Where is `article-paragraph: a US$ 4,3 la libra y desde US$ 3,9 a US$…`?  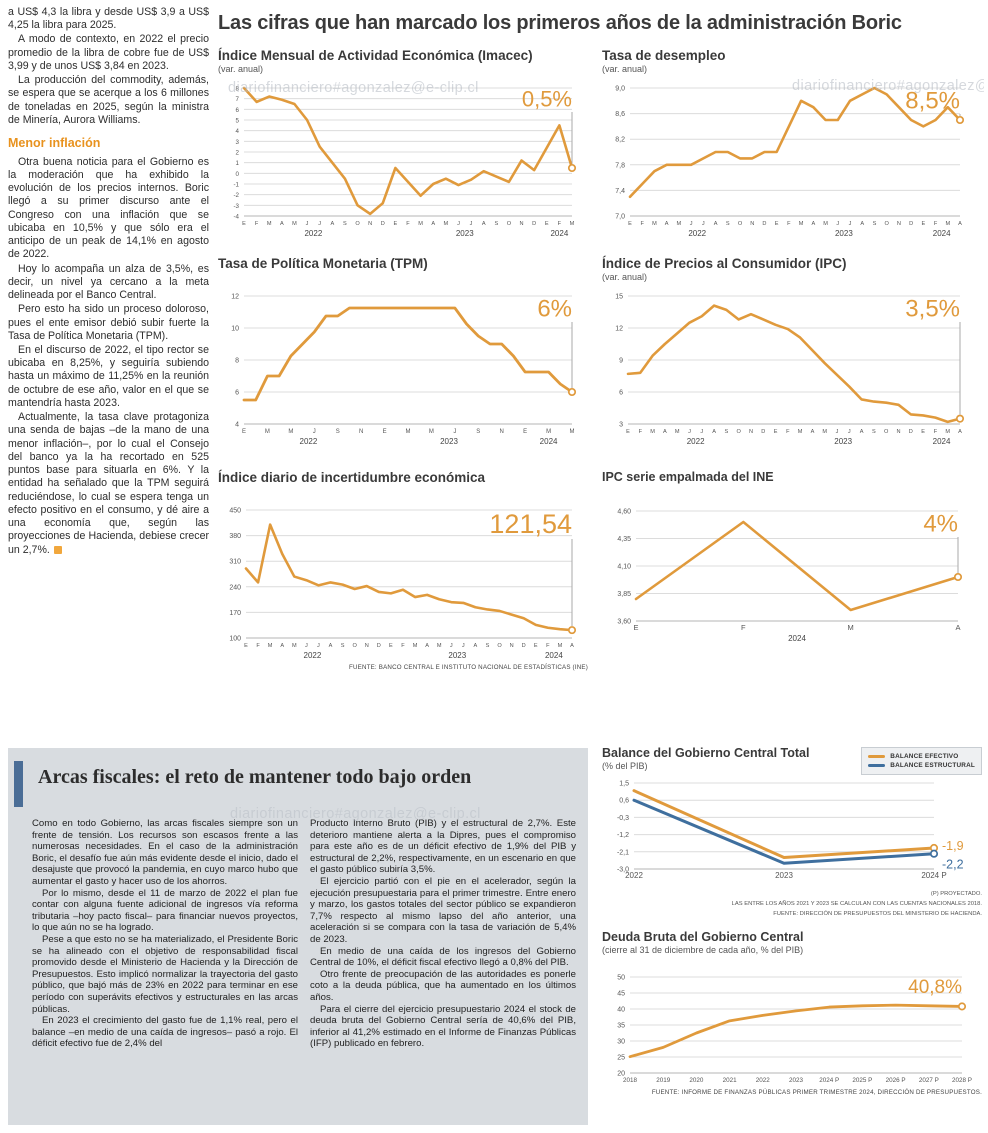
article-paragraph: a US$ 4,3 la libra y desde US$ 3,9 a US$… is located at coordinates (108, 19).